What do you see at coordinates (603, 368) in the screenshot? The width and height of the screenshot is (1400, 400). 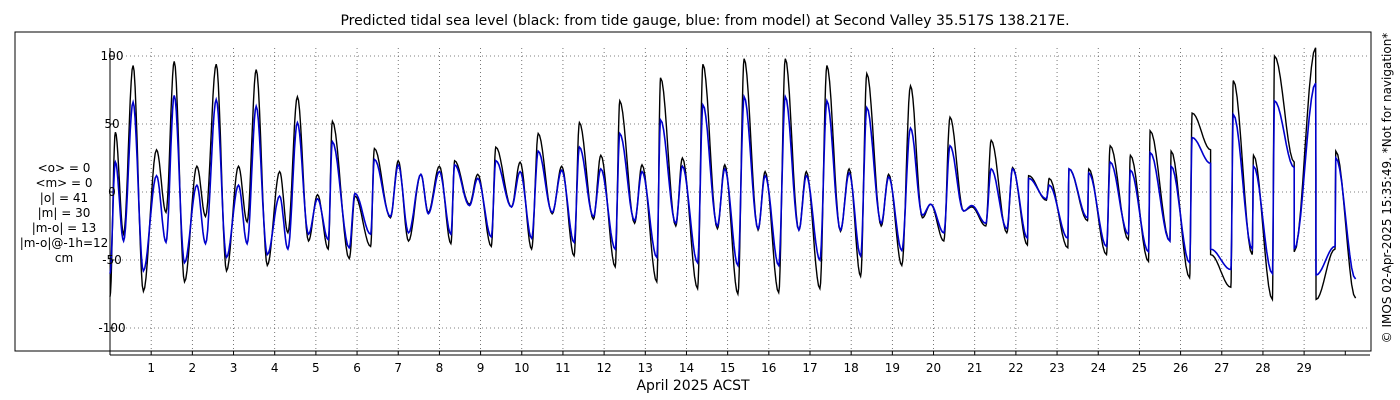 I see `x-tick-label: 12` at bounding box center [603, 368].